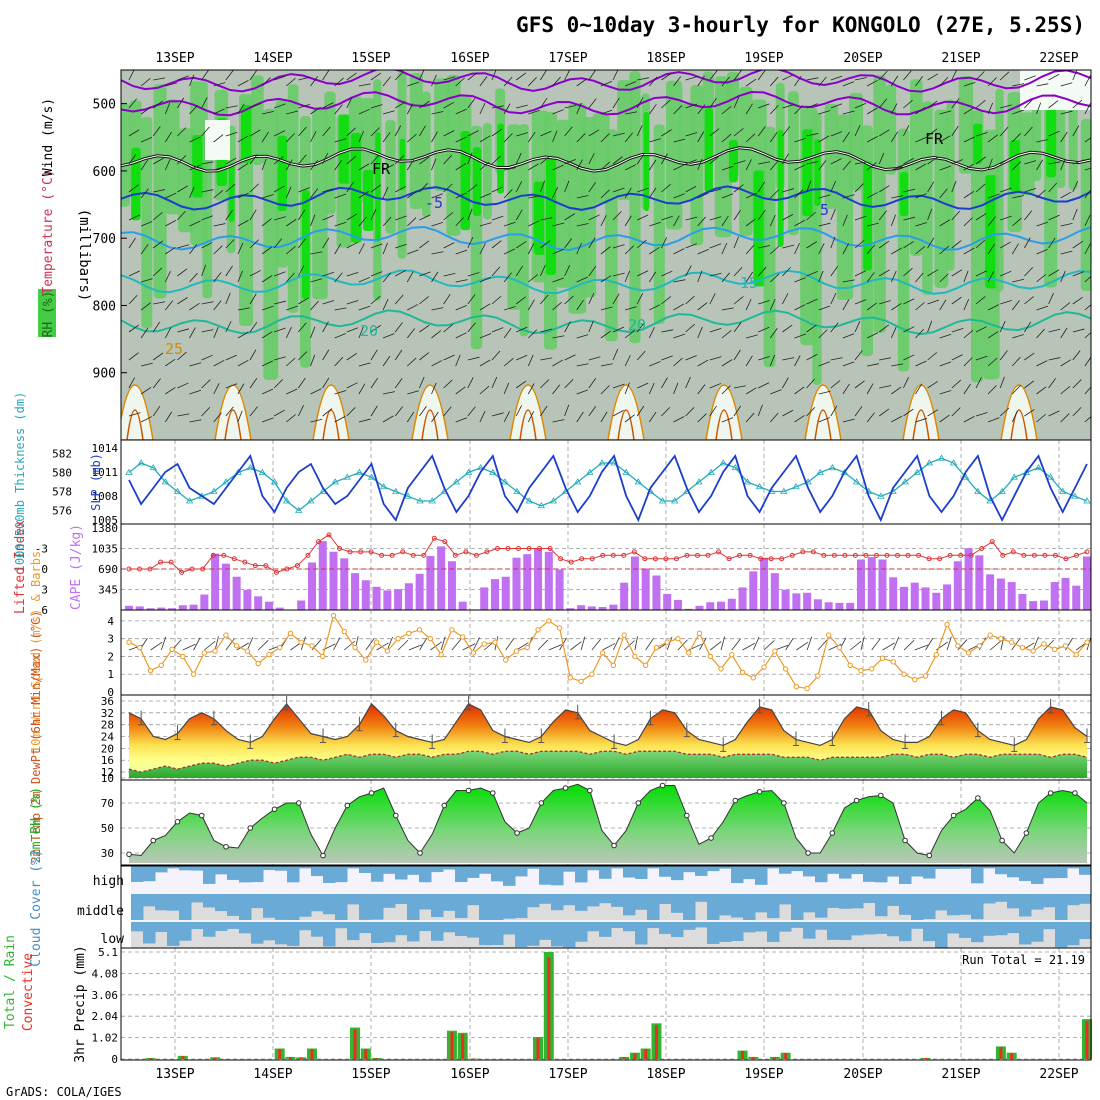 This screenshot has width=1100, height=1100. What do you see at coordinates (434, 203) in the screenshot?
I see `contour-label: -5` at bounding box center [434, 203].